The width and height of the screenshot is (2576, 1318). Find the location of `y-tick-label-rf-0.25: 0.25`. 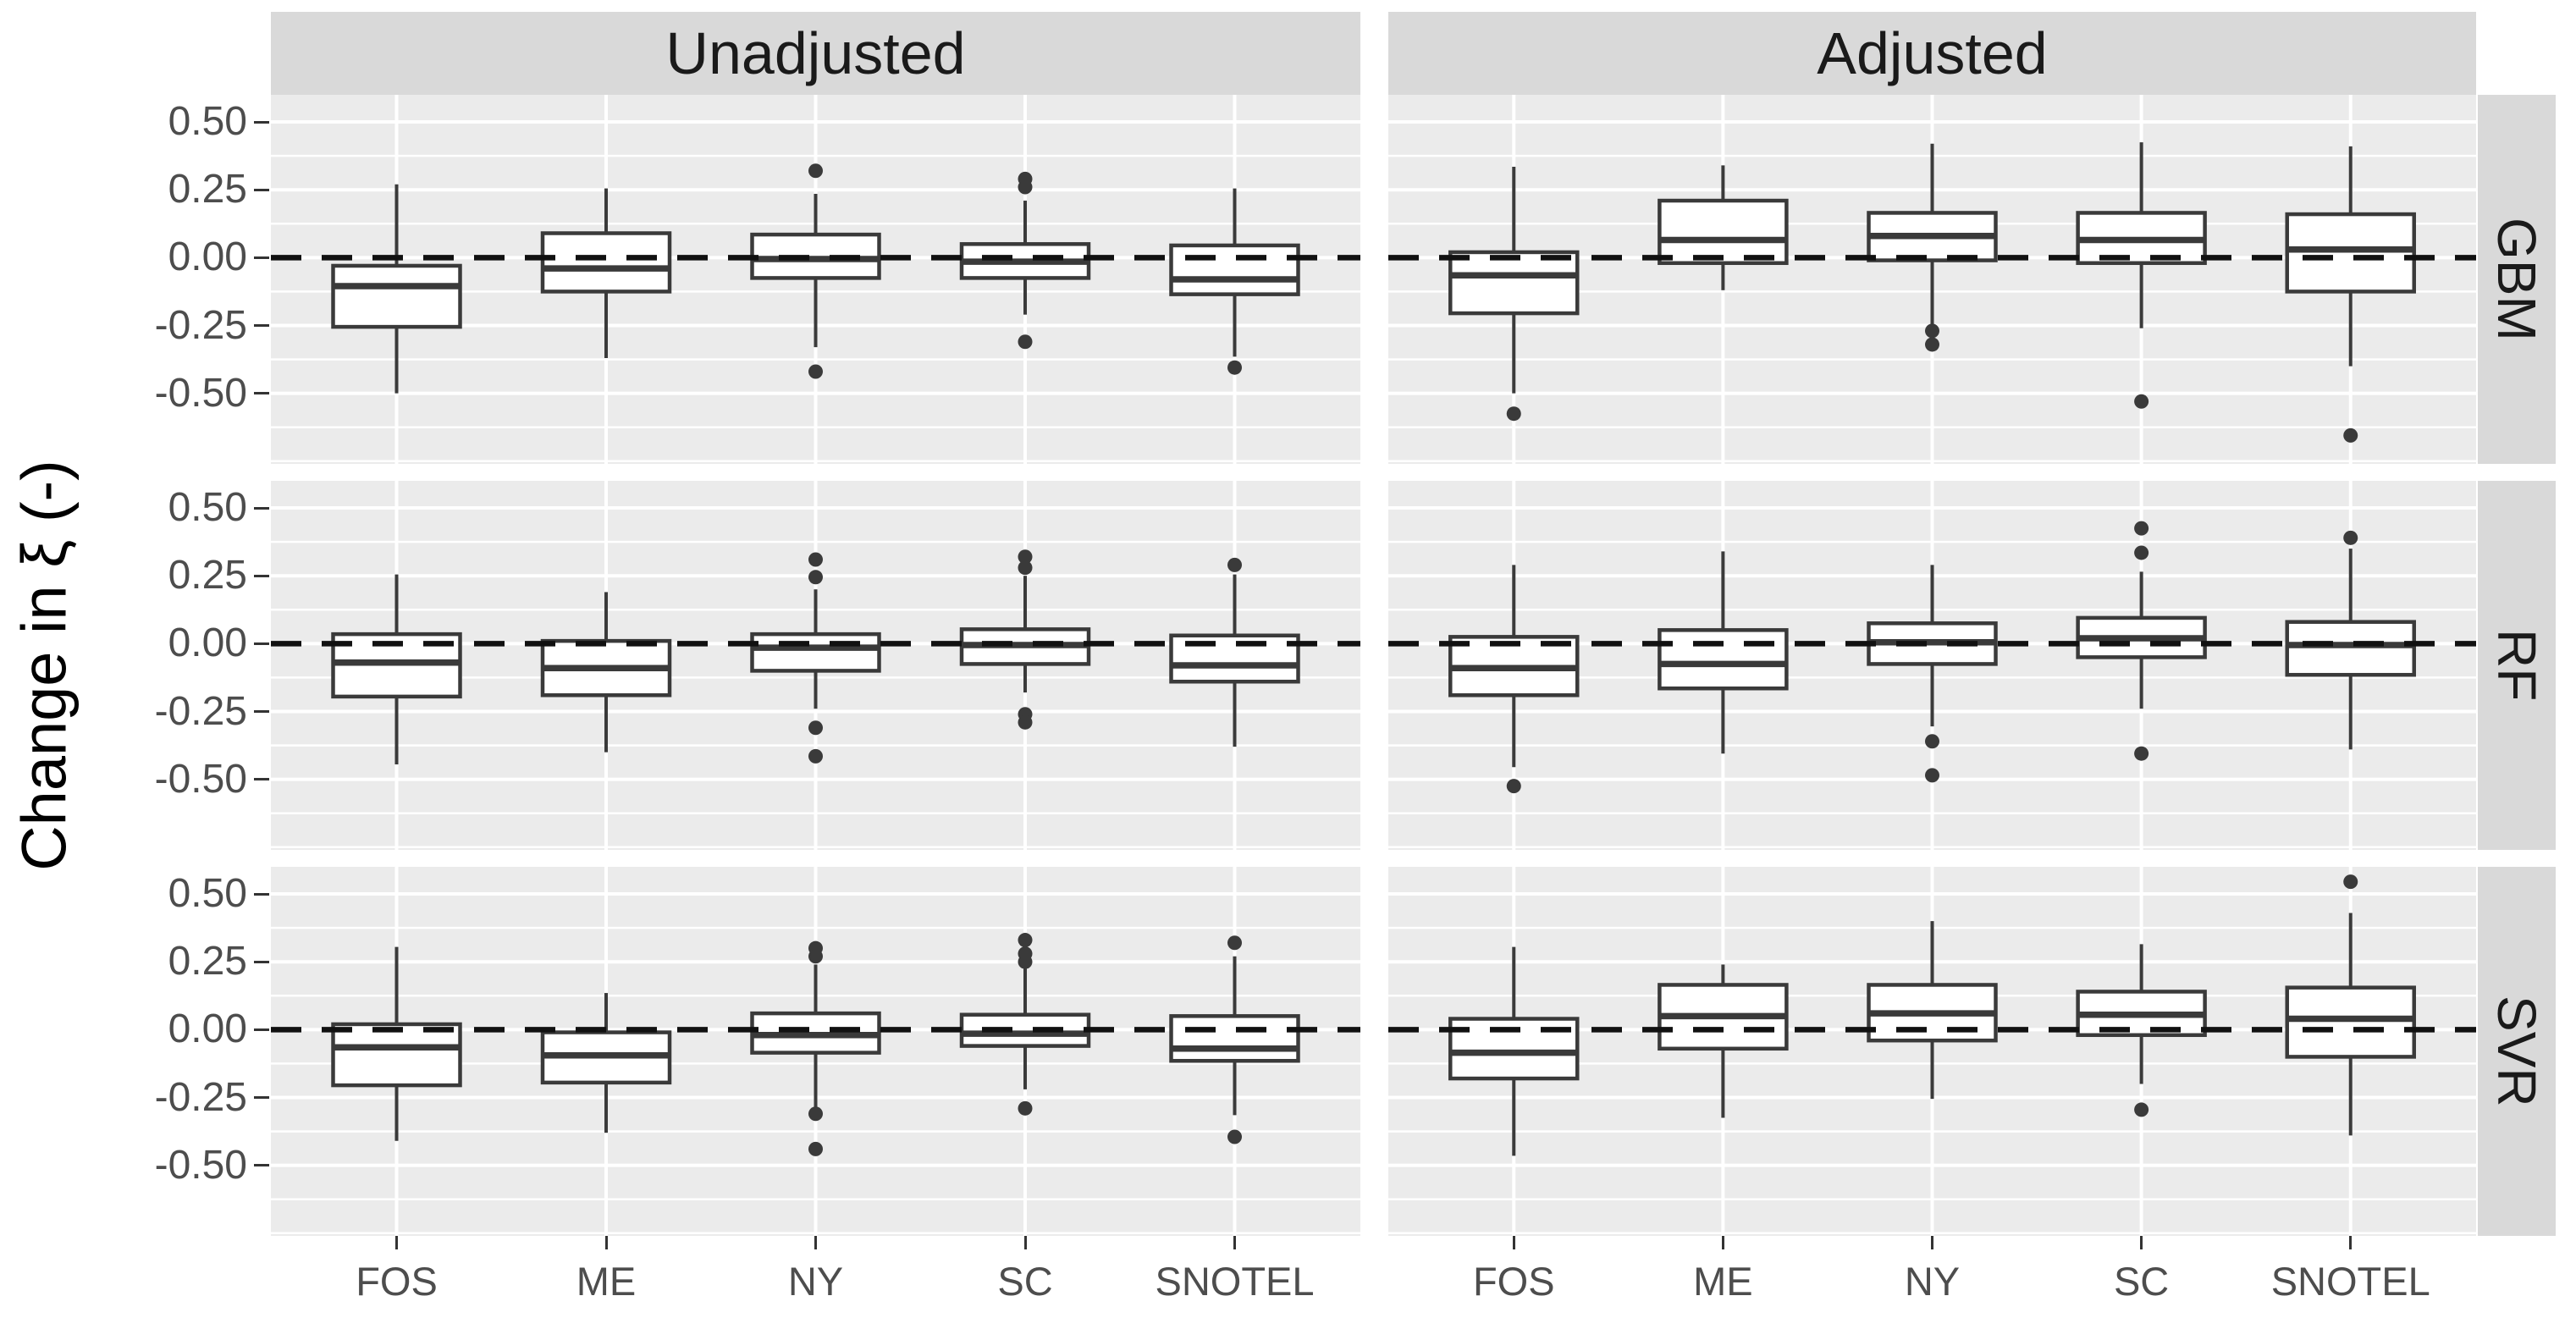

y-tick-label-rf-0.25: 0.25 is located at coordinates (208, 575).